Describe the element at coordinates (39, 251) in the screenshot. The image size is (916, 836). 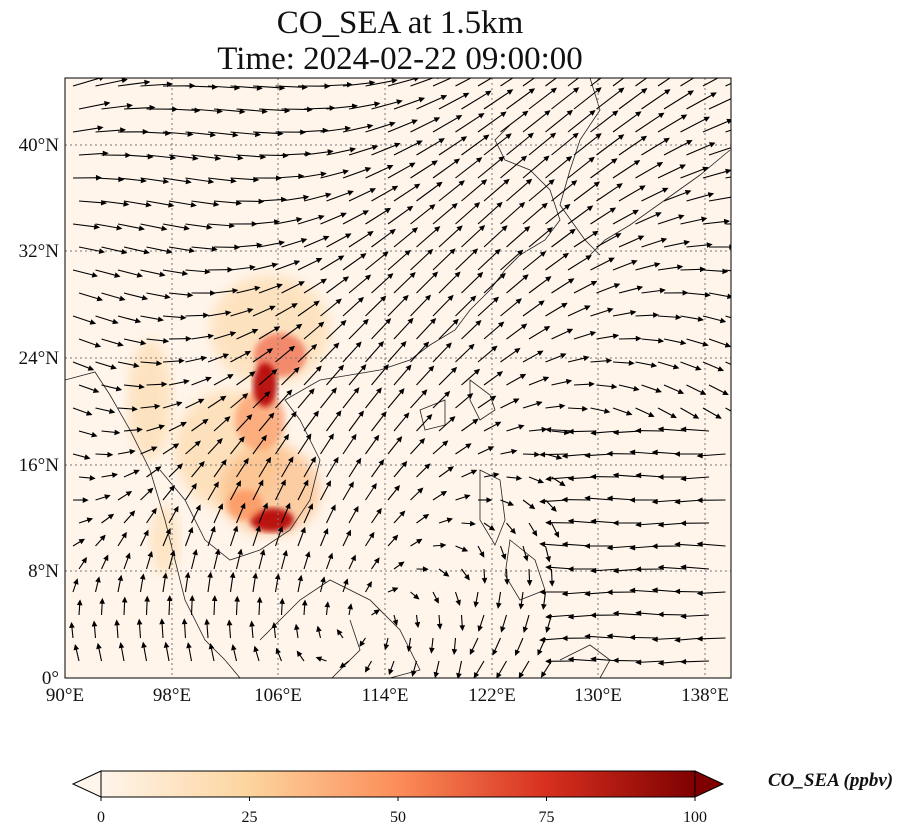
I see `lat-tick-label: 32°N` at that location.